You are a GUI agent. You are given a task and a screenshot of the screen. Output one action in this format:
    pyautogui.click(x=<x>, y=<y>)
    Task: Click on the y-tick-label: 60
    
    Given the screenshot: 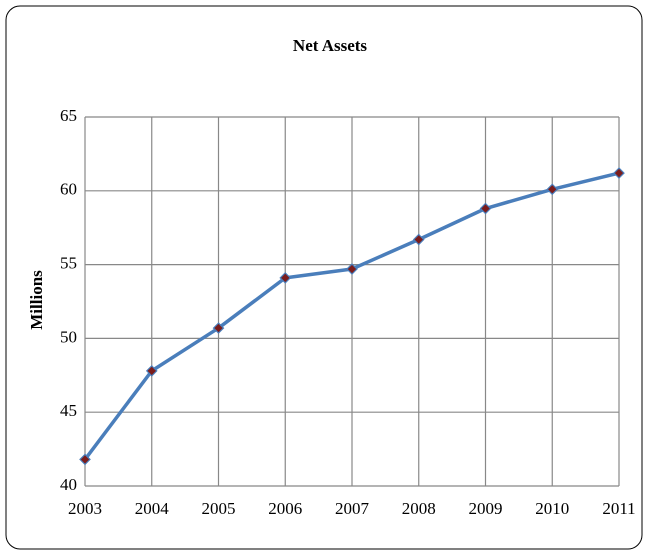 What is the action you would take?
    pyautogui.click(x=68, y=189)
    